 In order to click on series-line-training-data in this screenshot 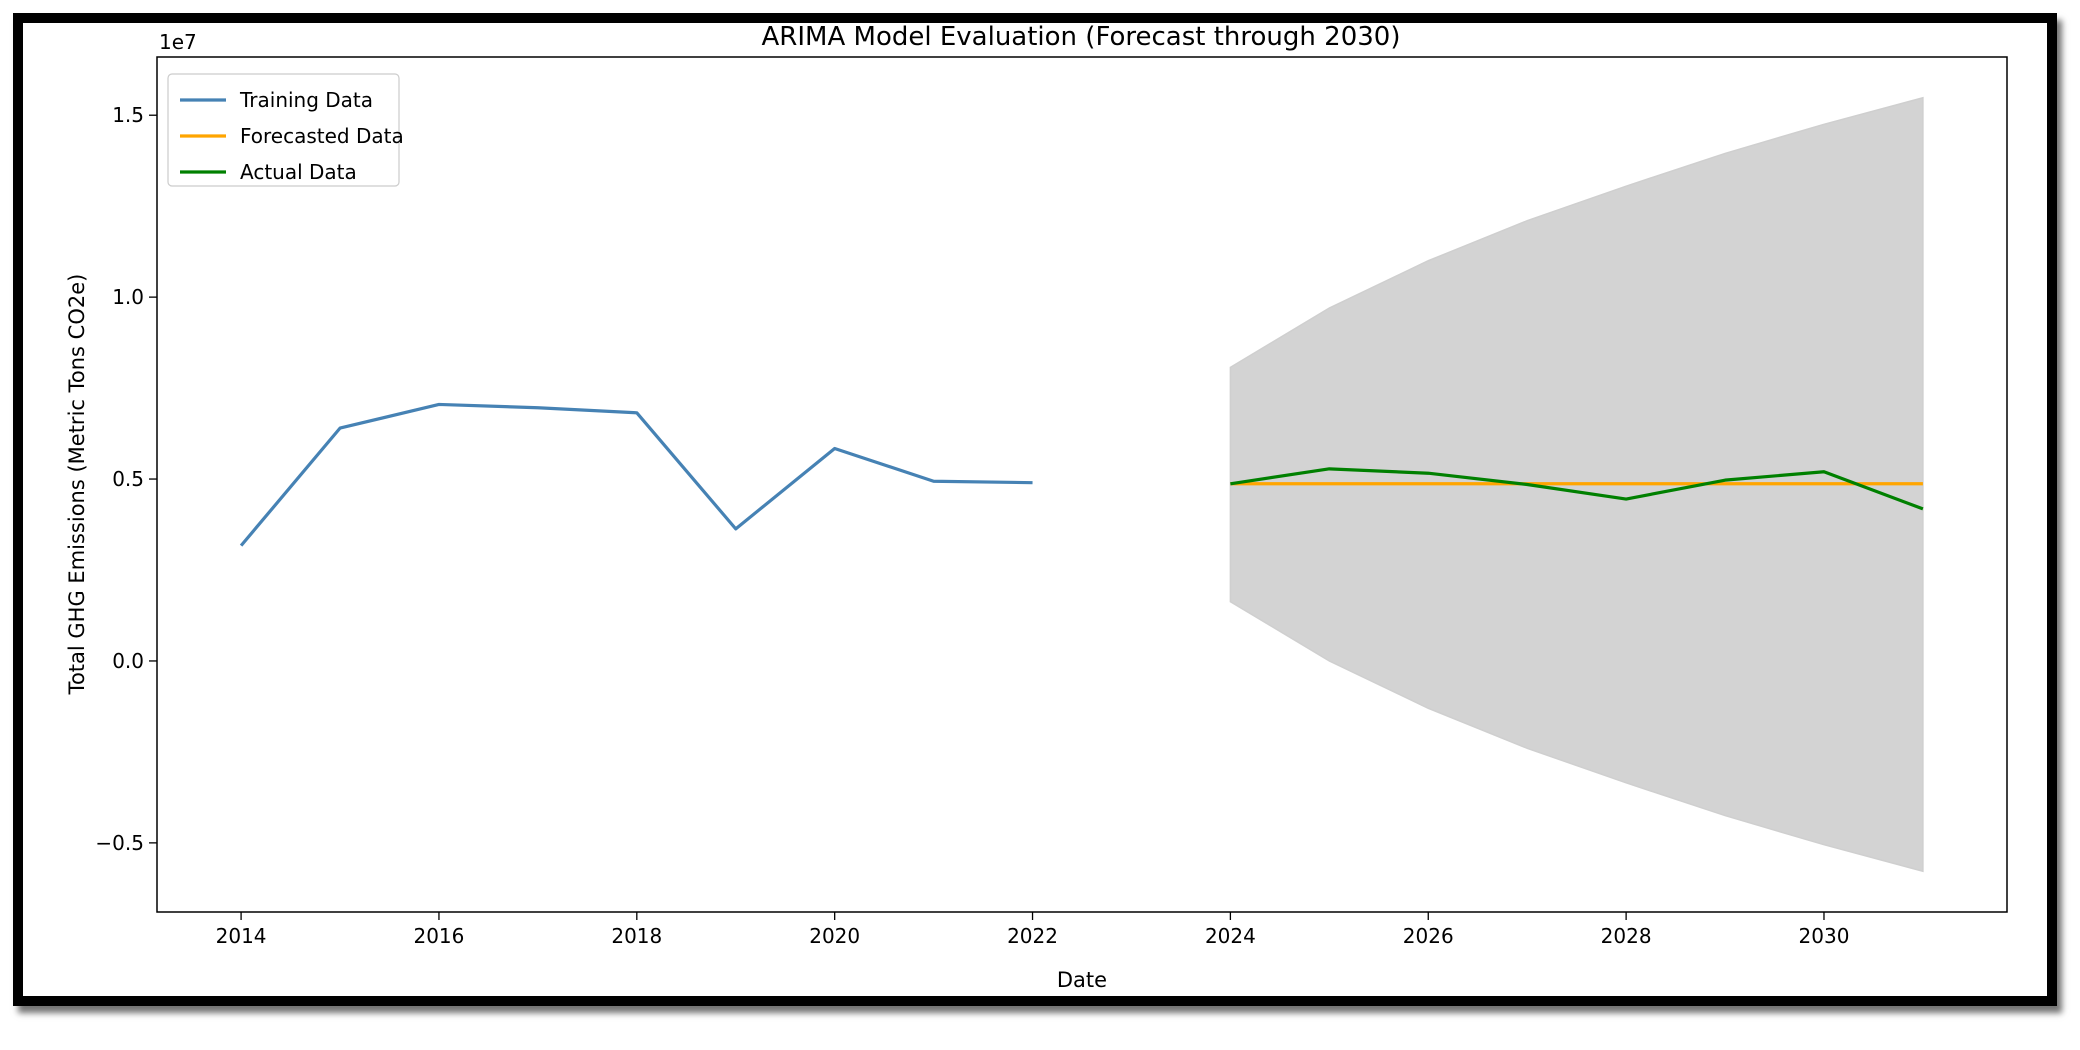, I will do `click(636, 474)`.